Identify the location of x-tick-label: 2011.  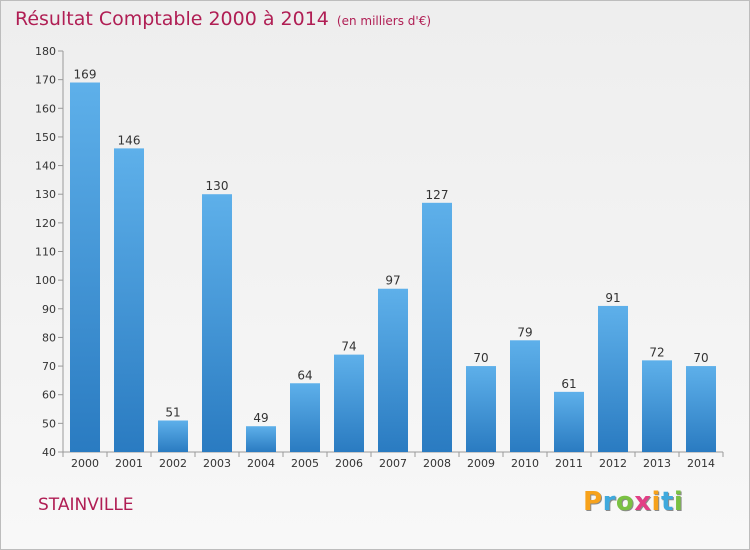
(569, 463).